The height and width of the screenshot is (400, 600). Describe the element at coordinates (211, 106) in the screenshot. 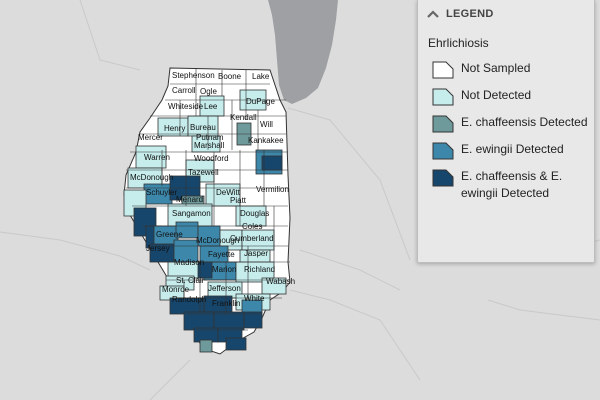

I see `county-label: Lee` at that location.